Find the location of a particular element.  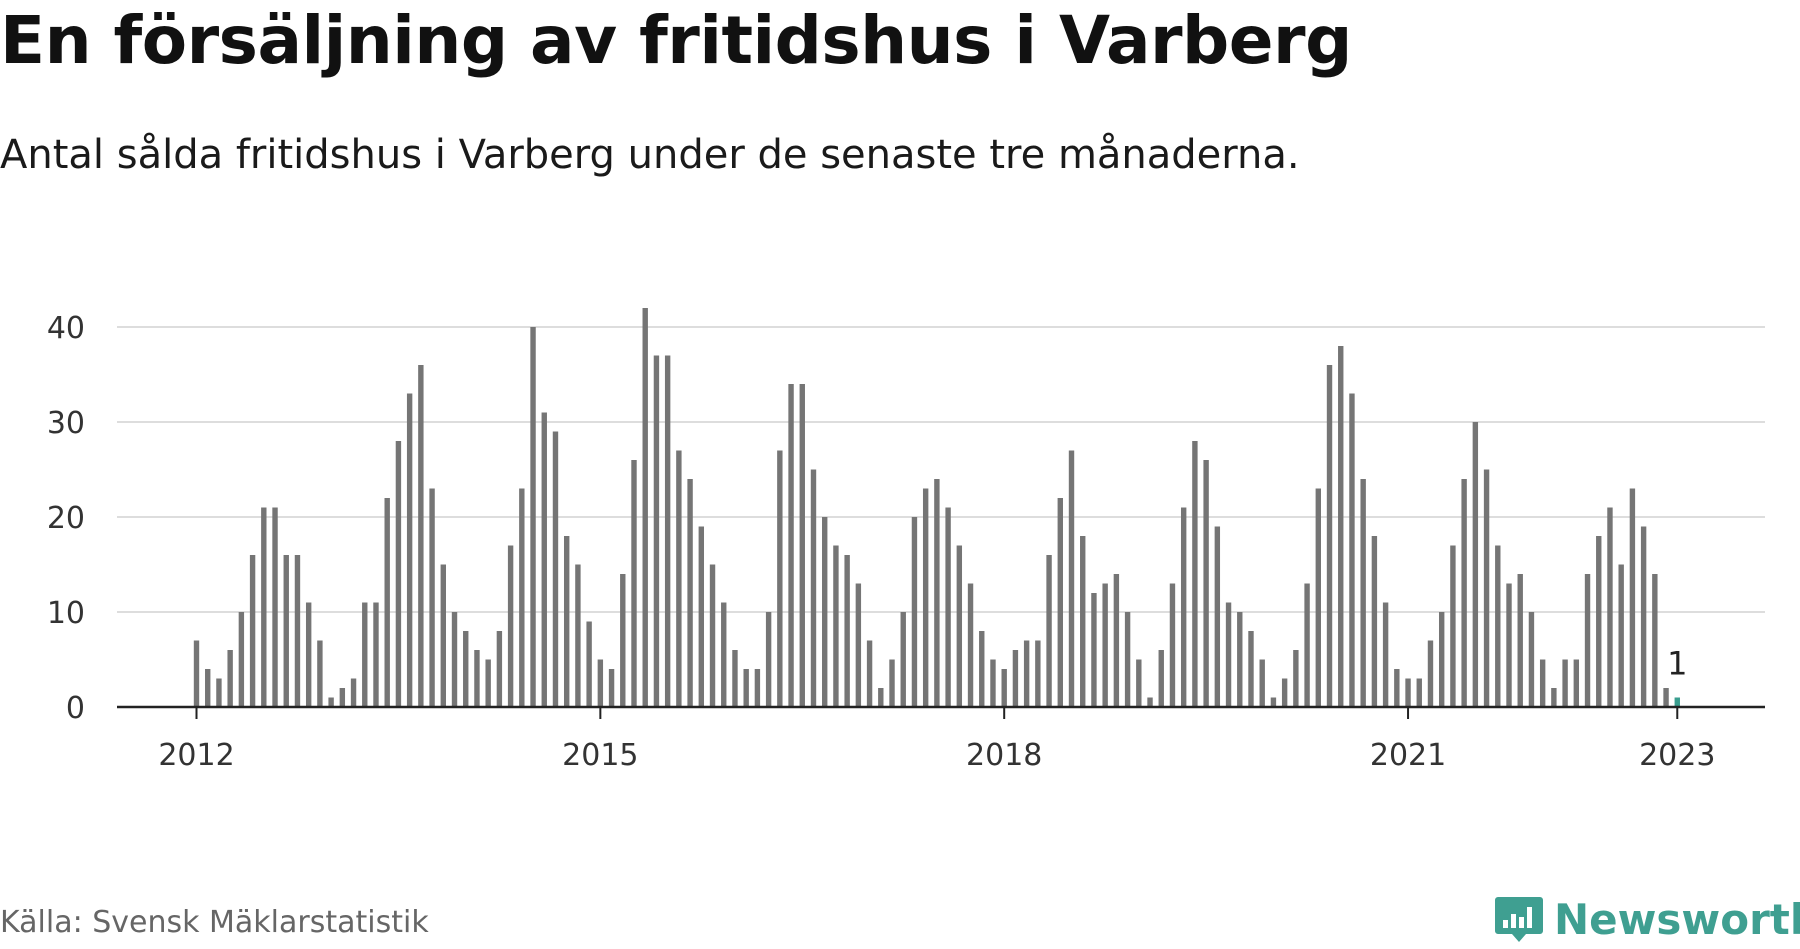

y-tick-label: 10 is located at coordinates (66, 613).